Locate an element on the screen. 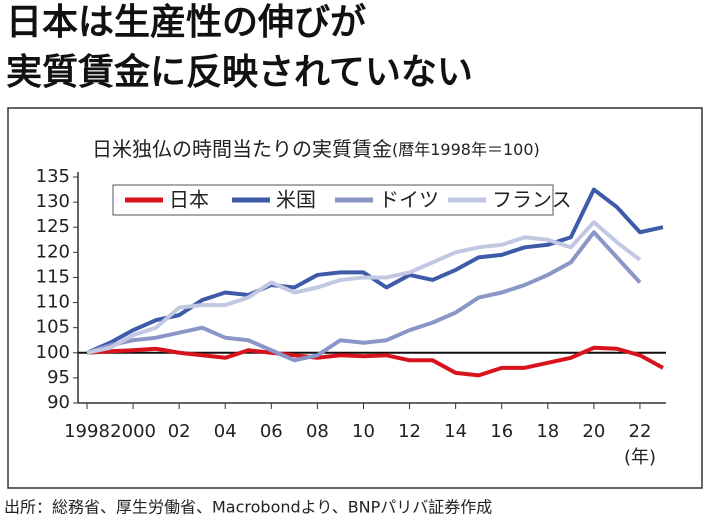 Image resolution: width=710 pixels, height=524 pixels. y-tick-label: 135 is located at coordinates (53, 176).